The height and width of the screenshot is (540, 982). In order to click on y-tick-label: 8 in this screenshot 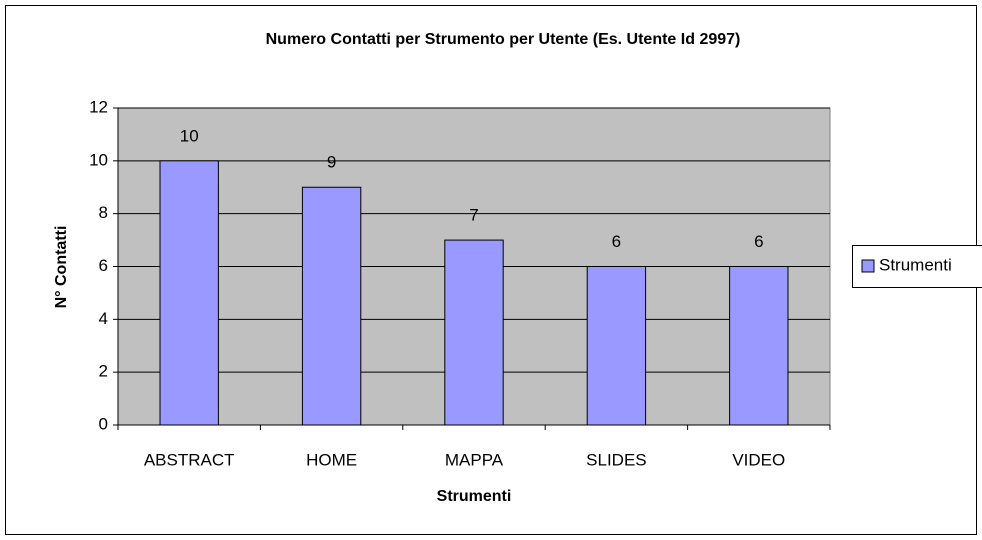, I will do `click(103, 212)`.